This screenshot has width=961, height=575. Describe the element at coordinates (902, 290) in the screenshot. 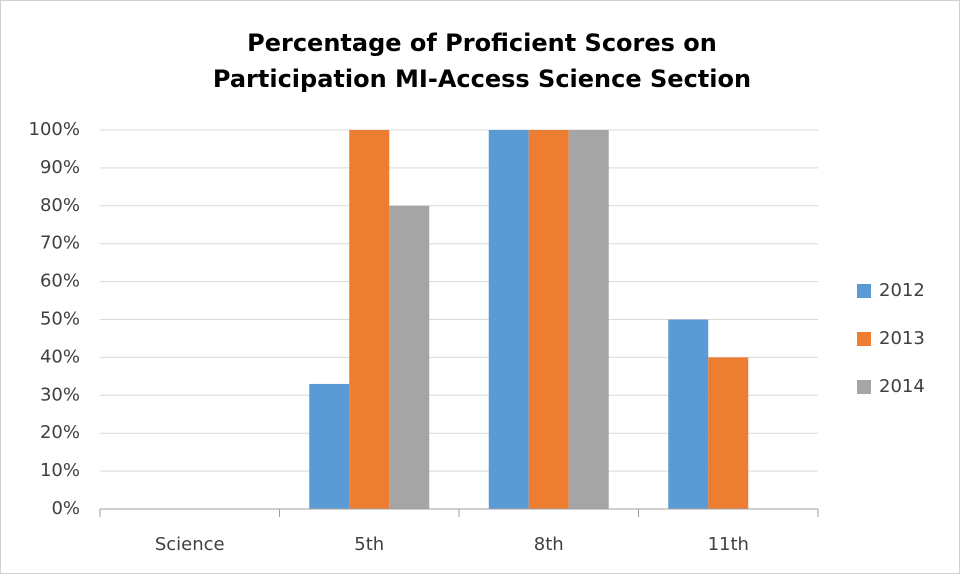

I see `legend-label: 2012` at that location.